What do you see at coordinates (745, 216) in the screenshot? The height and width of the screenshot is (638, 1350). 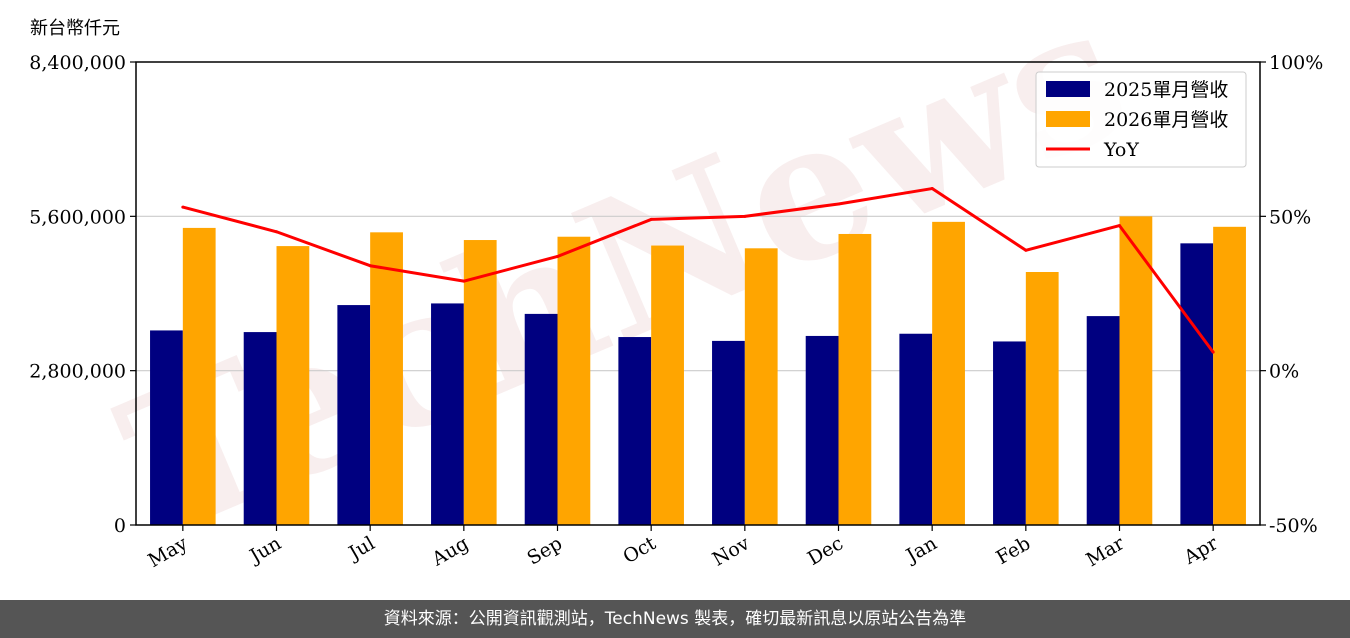 I see `yoy-point-nov` at bounding box center [745, 216].